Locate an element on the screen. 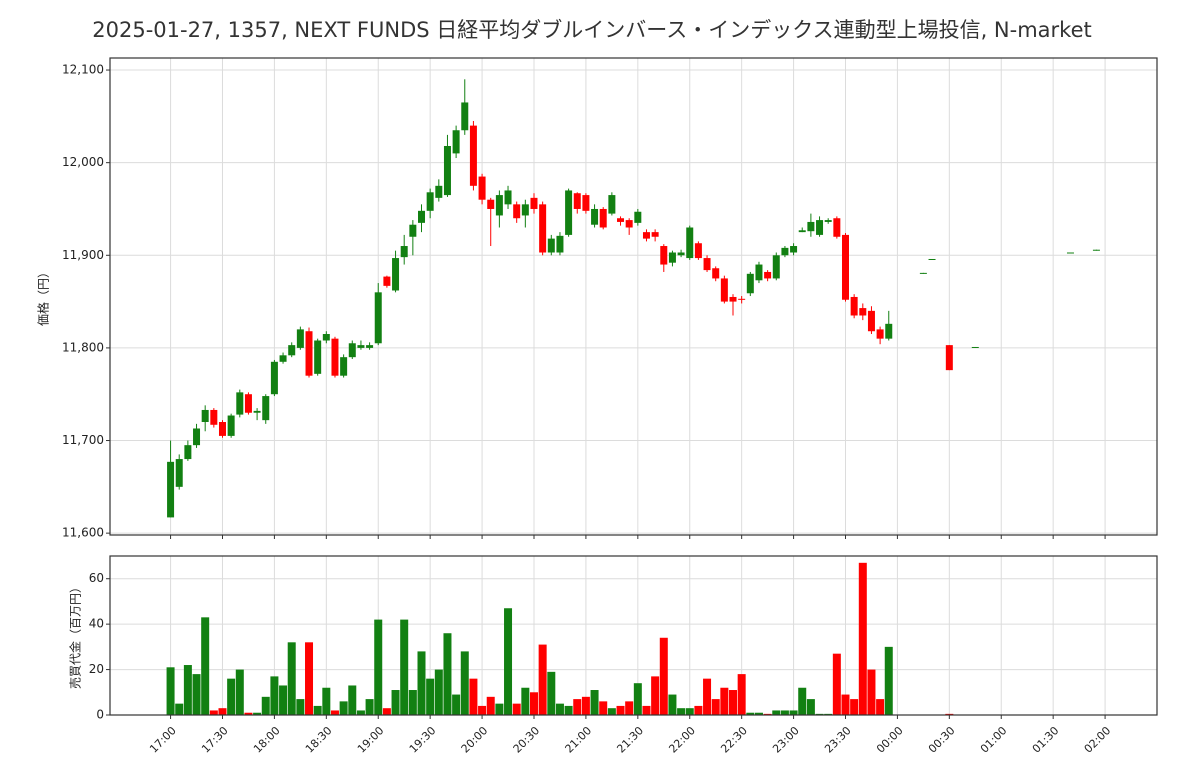  y-tick-label: 12,100 is located at coordinates (83, 70).